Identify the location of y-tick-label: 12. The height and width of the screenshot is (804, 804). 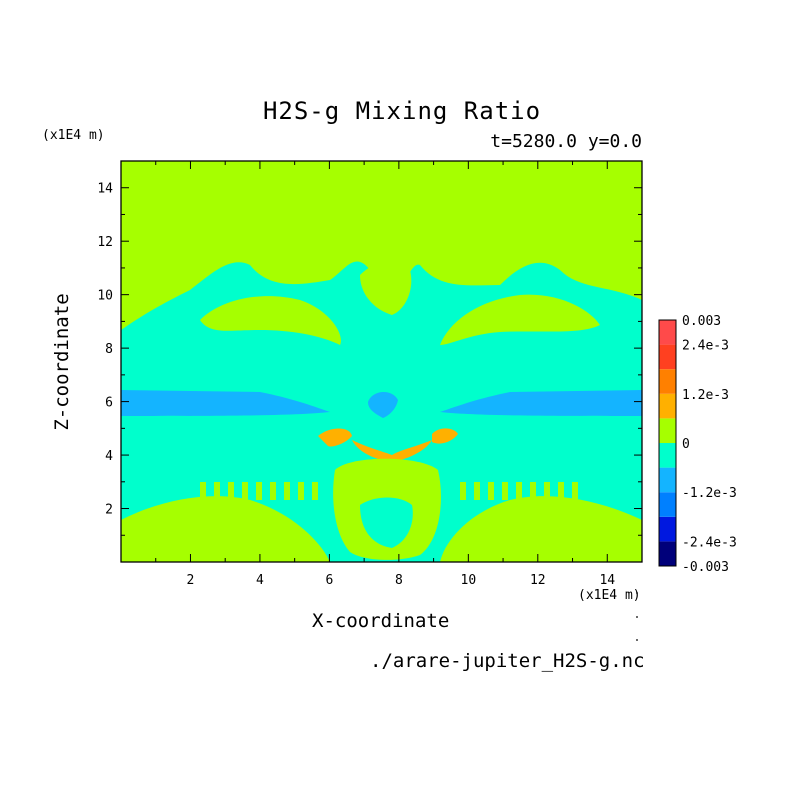
(105, 242).